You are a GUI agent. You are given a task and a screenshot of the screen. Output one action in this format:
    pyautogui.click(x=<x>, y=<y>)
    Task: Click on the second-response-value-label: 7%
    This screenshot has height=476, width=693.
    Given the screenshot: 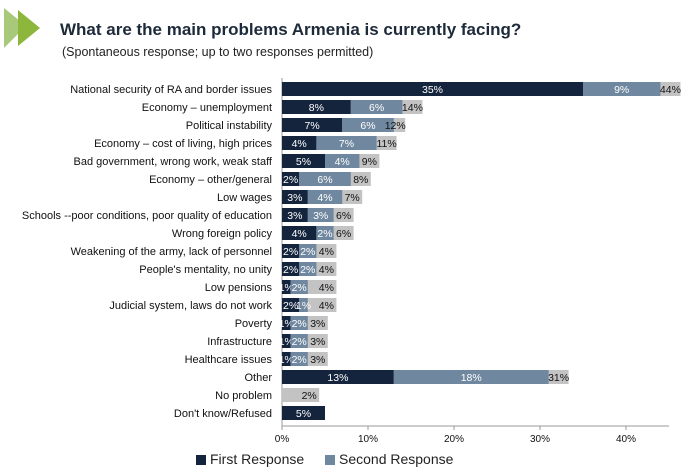 What is the action you would take?
    pyautogui.click(x=346, y=144)
    